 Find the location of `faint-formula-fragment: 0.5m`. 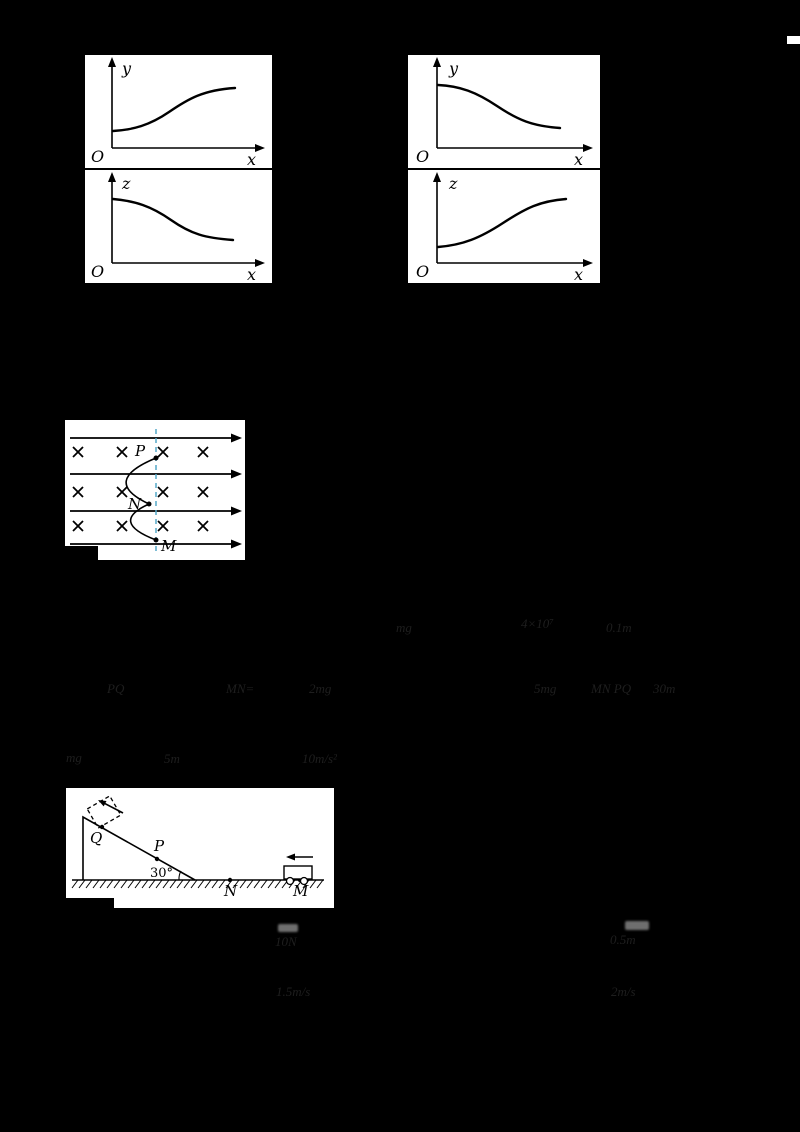

faint-formula-fragment: 0.5m is located at coordinates (623, 939).